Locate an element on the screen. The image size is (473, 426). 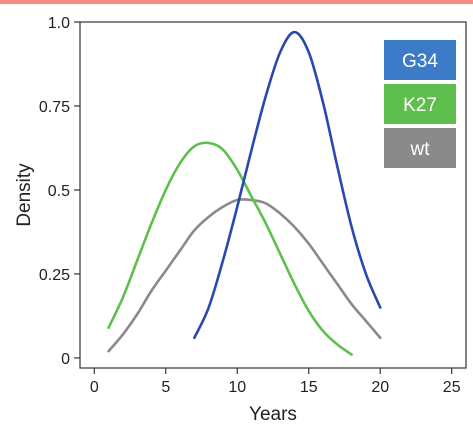
top-accent-rule is located at coordinates (236, 2).